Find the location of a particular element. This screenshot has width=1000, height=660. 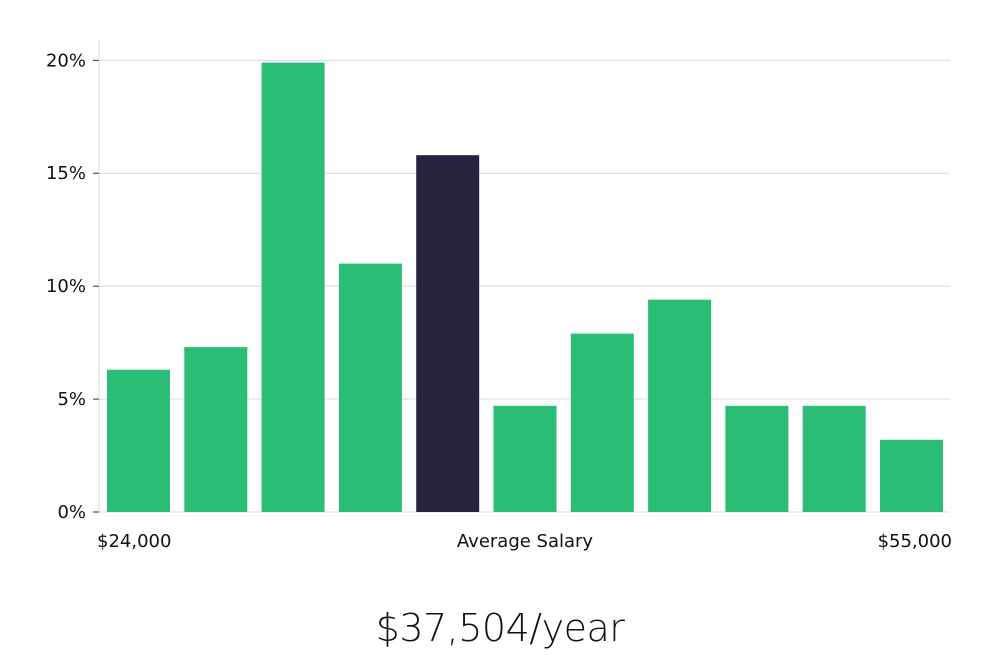

y-tick-label: 10% is located at coordinates (66, 286).